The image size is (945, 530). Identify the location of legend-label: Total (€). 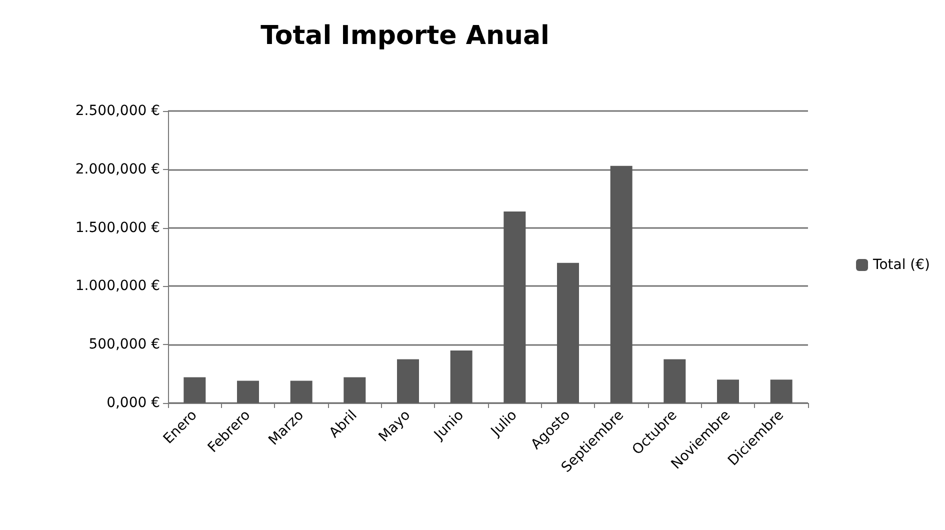
(901, 265).